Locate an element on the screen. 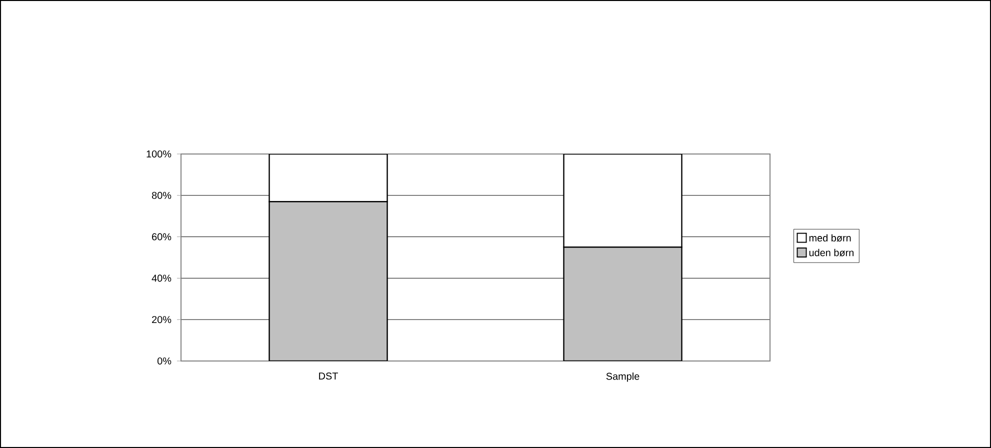 Image resolution: width=991 pixels, height=448 pixels. x-tick-label: Sample is located at coordinates (623, 377).